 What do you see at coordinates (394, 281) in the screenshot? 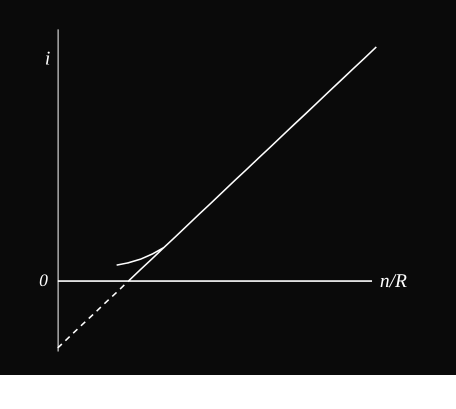
I see `x-axis-title: n/R` at bounding box center [394, 281].